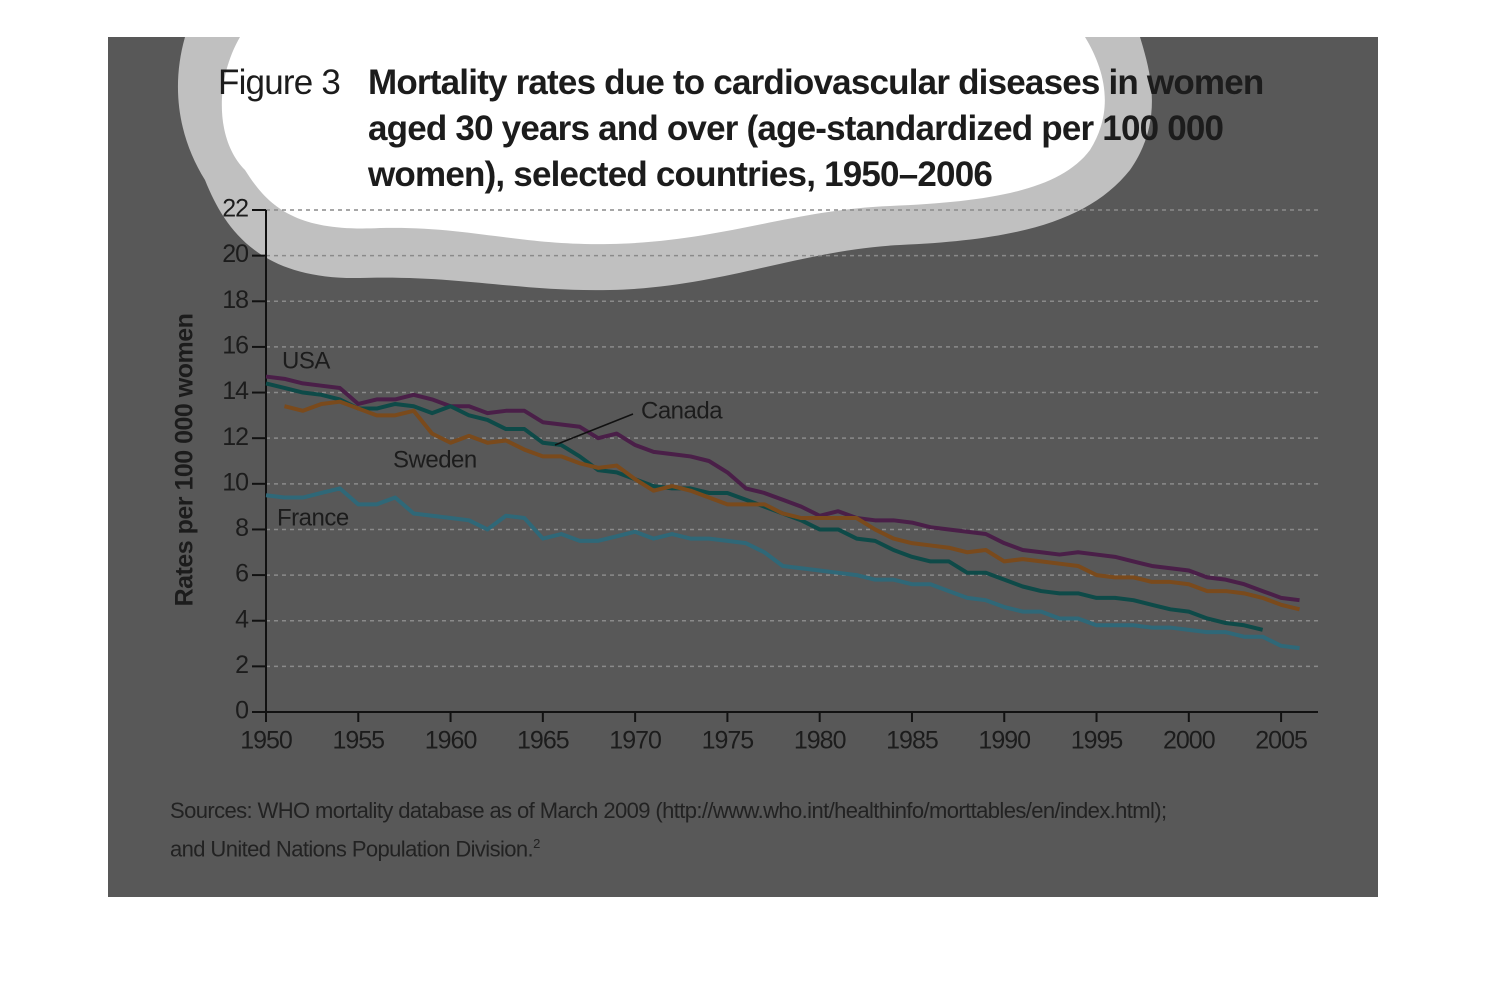 The image size is (1486, 992). I want to click on x-tick-label: 1985, so click(912, 741).